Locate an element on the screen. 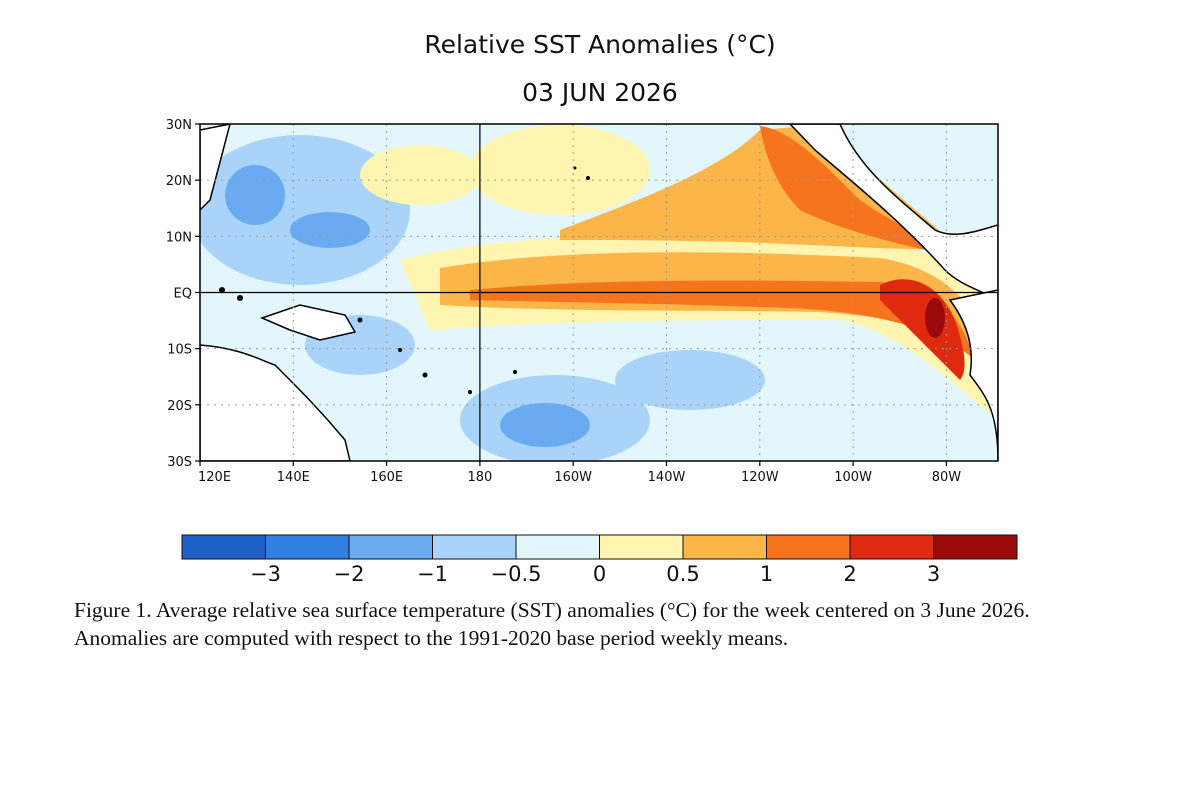 This screenshot has width=1200, height=800. colorbar-tick-label: 0 is located at coordinates (599, 574).